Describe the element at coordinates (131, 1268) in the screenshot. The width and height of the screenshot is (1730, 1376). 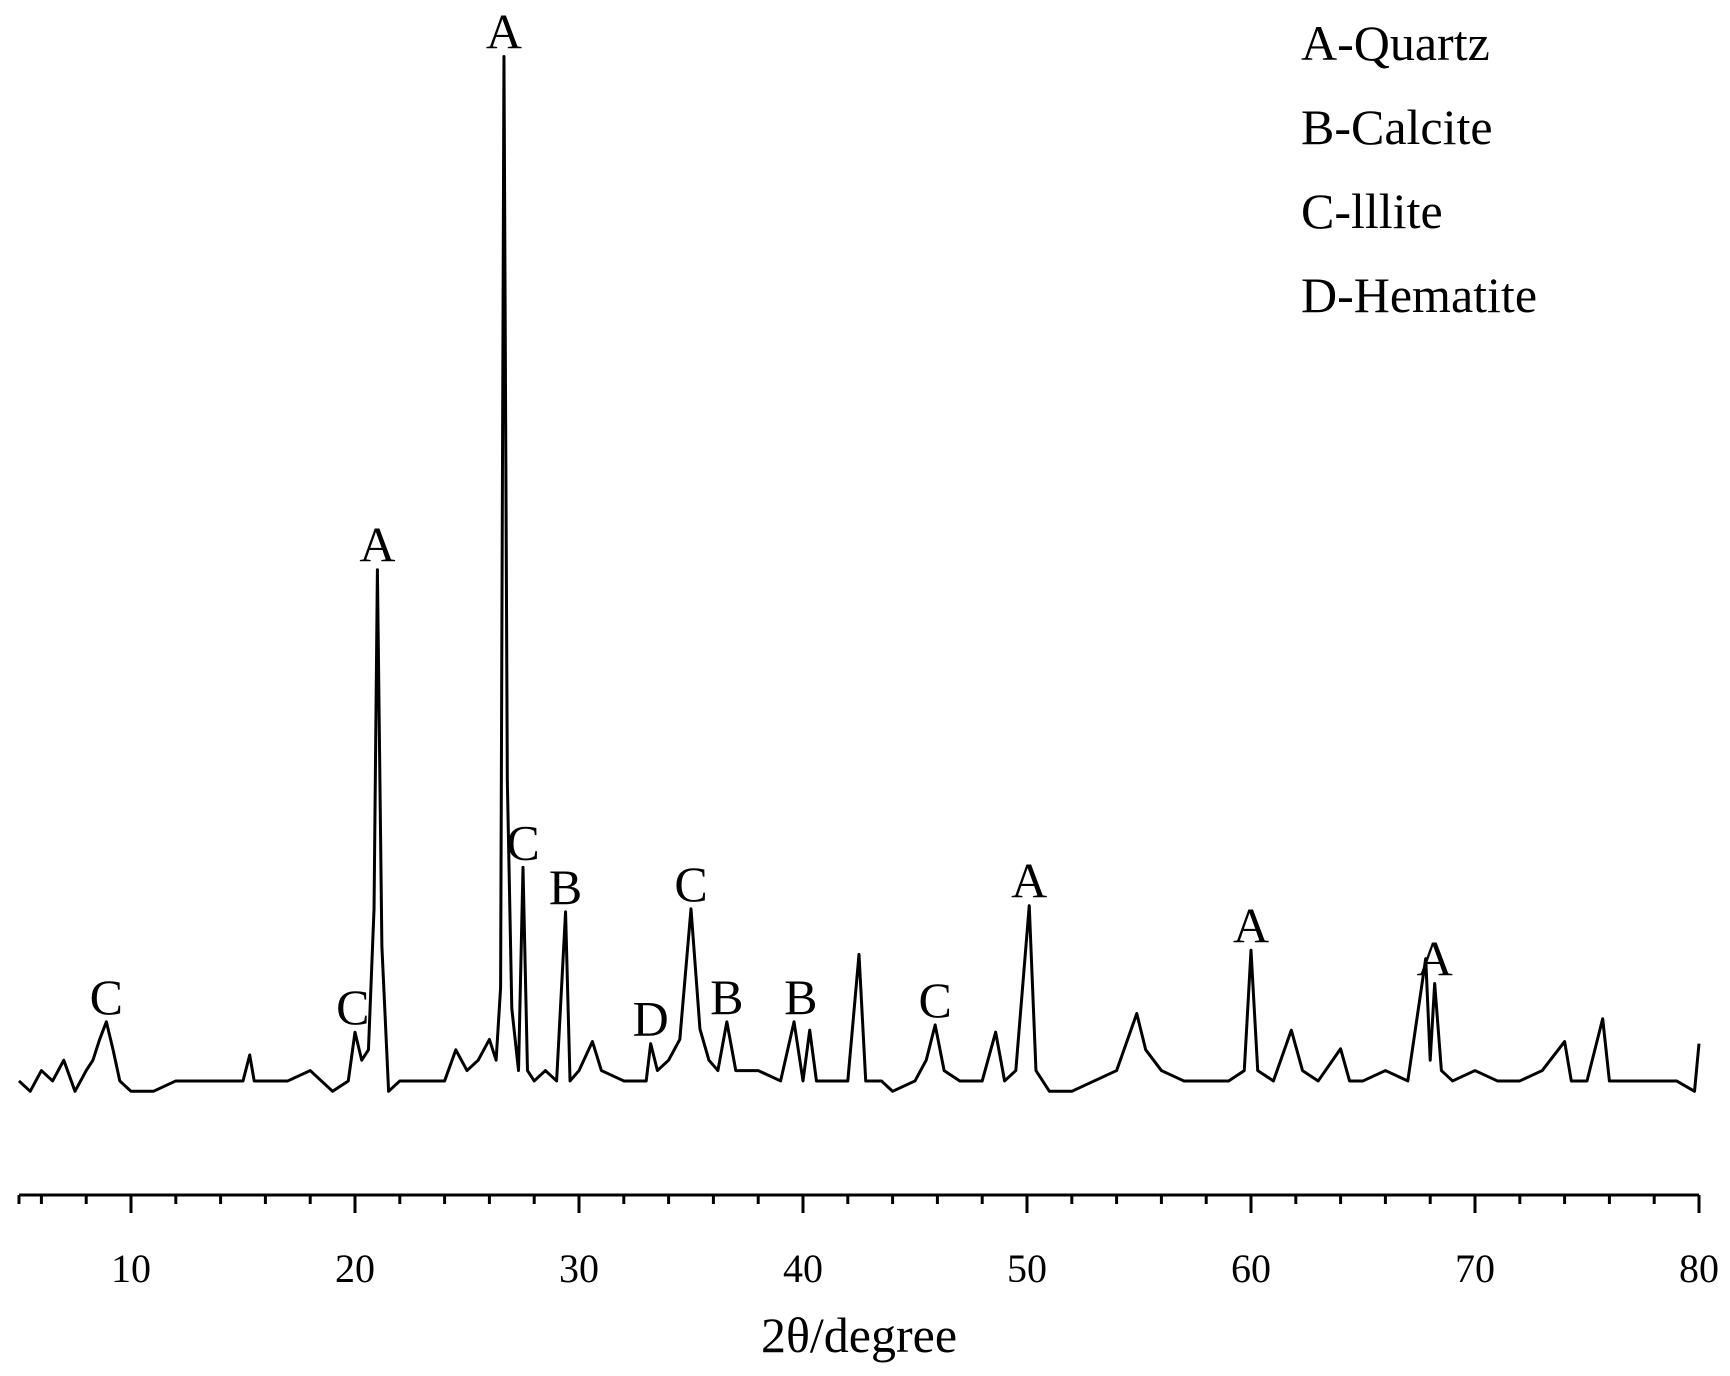
I see `x-tick-label: 10` at that location.